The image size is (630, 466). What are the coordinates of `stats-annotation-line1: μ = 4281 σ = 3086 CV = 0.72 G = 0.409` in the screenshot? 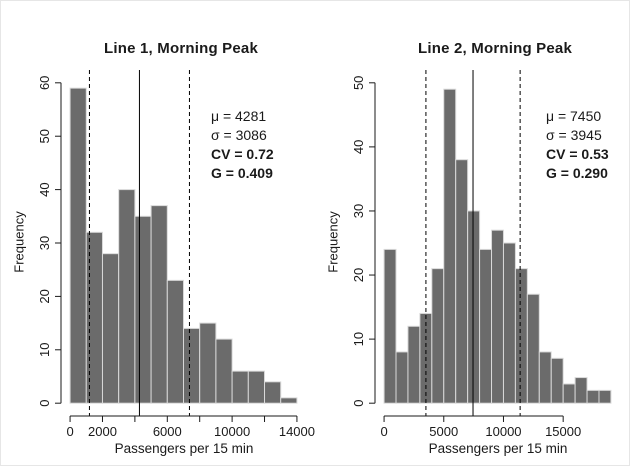 It's located at (242, 145).